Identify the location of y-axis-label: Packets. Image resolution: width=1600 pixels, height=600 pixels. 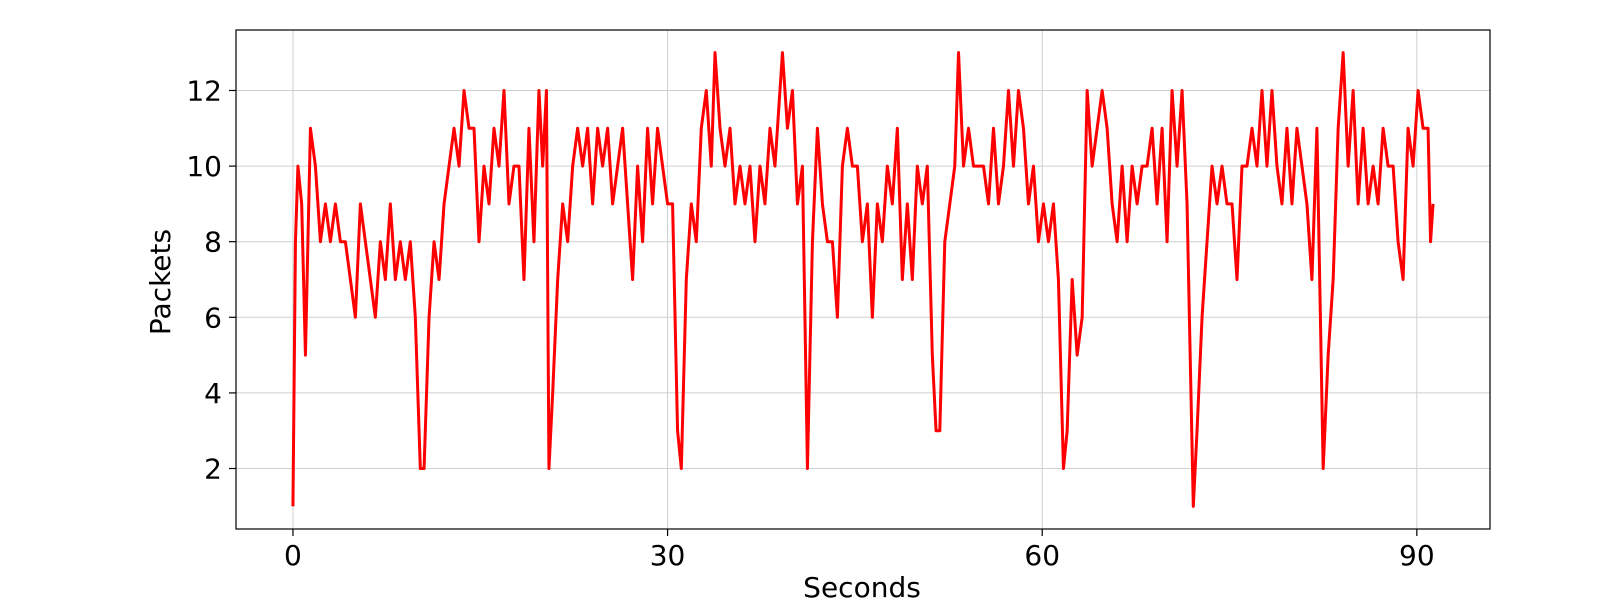
(160, 282).